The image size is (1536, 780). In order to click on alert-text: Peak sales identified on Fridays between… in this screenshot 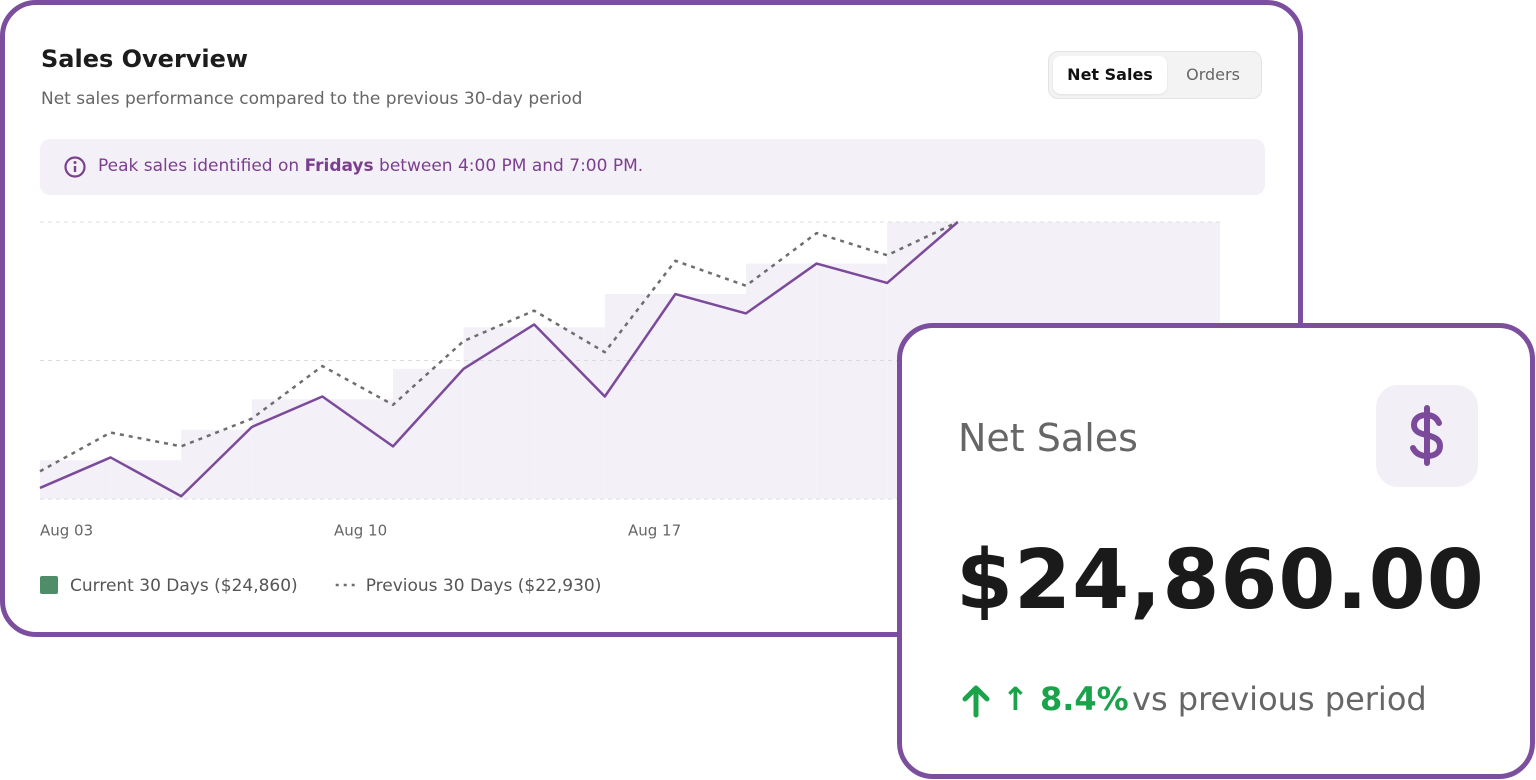, I will do `click(370, 166)`.